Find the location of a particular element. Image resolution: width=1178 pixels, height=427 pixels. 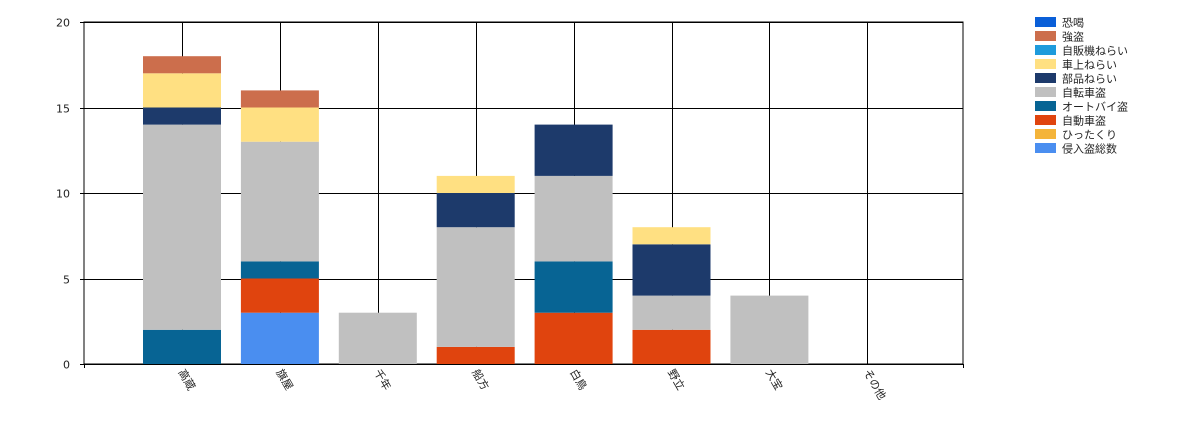

legend-label: 侵入盗総数 is located at coordinates (1089, 149).